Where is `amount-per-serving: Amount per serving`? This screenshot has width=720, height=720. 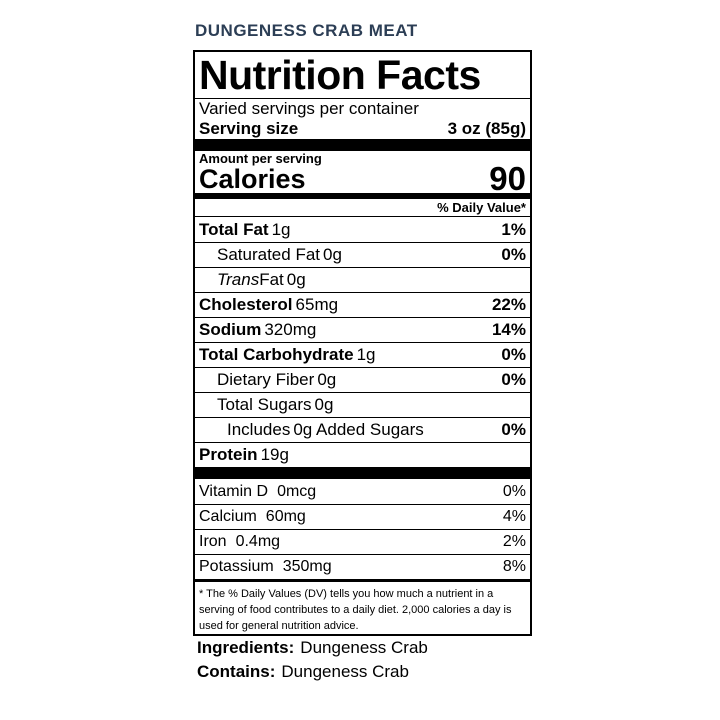
amount-per-serving: Amount per serving is located at coordinates (260, 158).